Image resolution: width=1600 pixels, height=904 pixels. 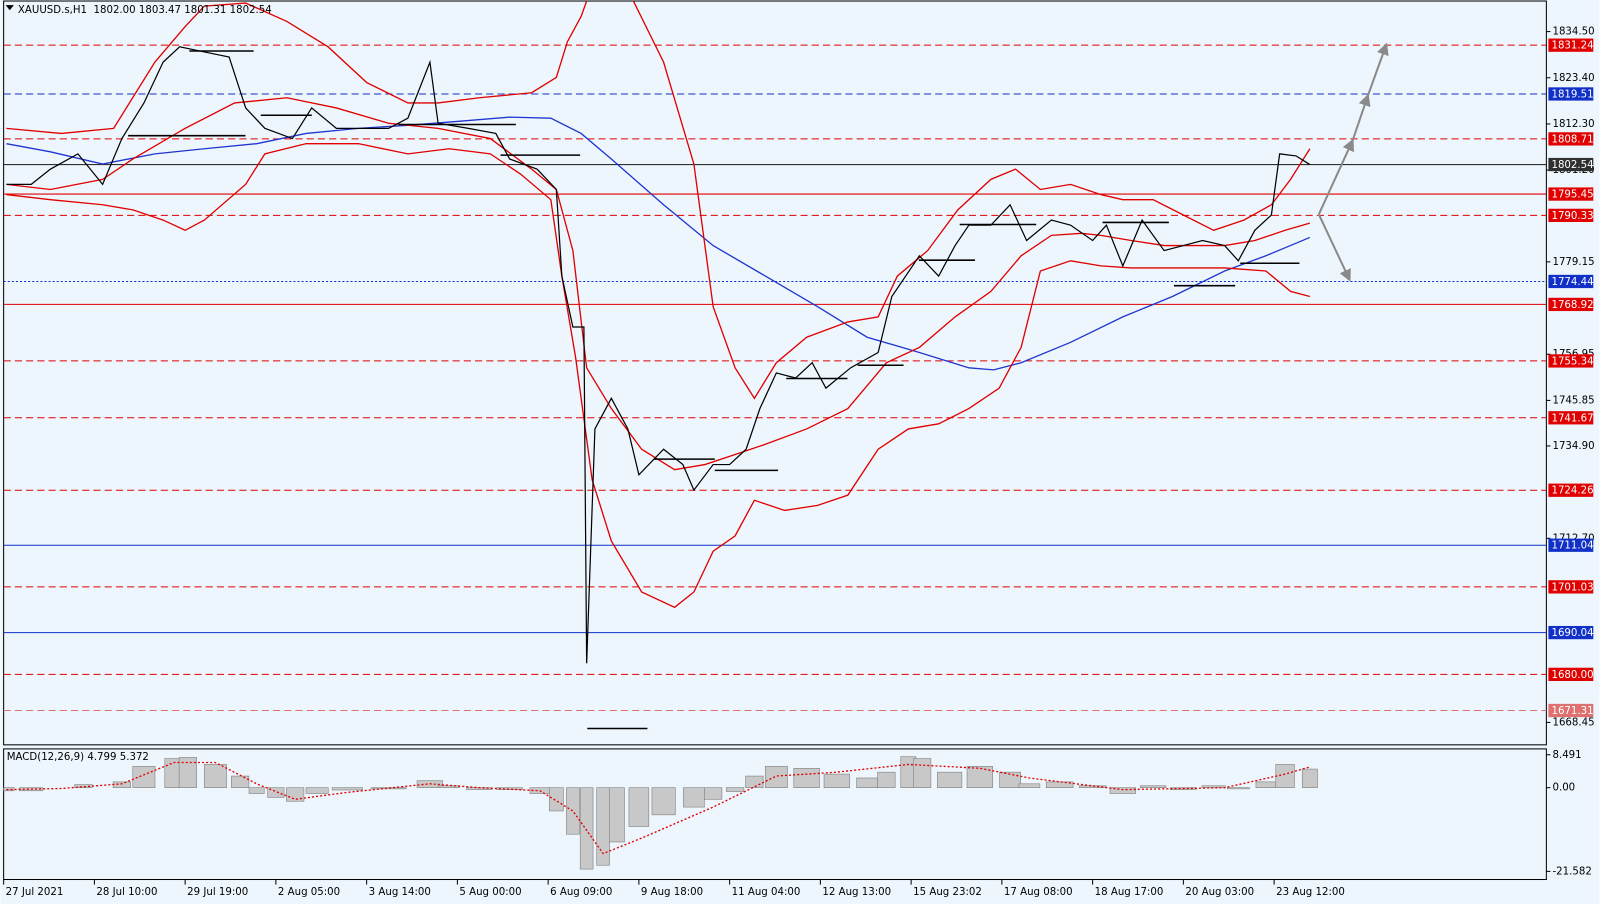 I want to click on level-label: 1802.54, so click(x=1572, y=165).